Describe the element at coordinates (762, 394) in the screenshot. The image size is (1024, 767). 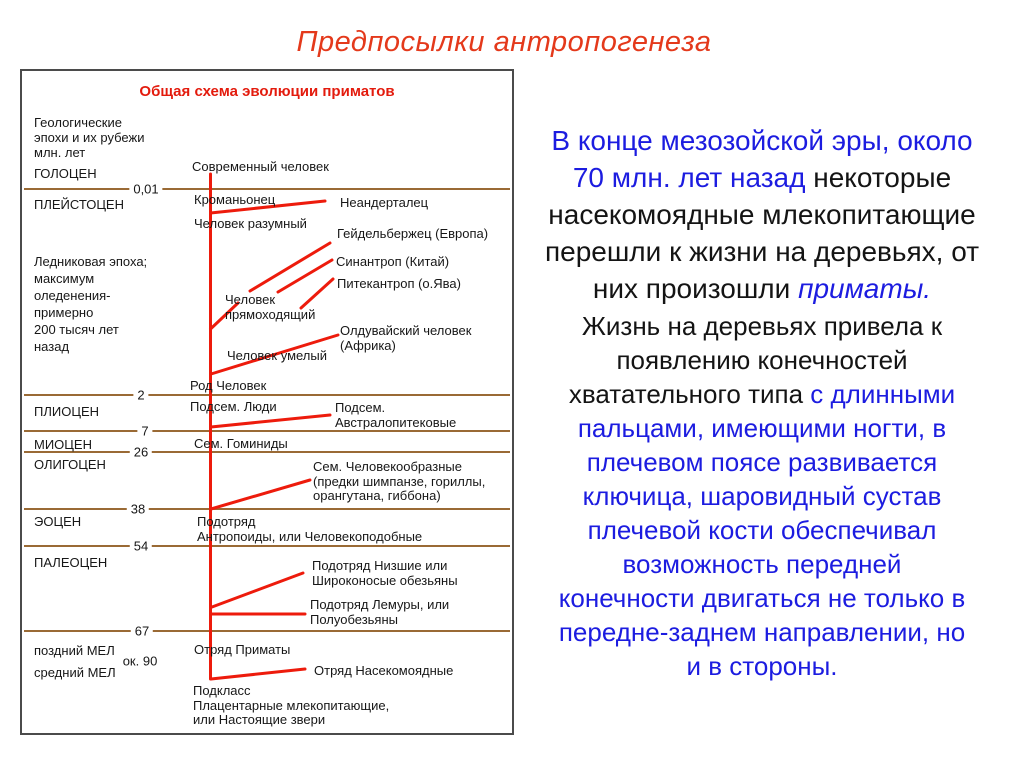
I see `text-line: хватательного типа с длинными` at that location.